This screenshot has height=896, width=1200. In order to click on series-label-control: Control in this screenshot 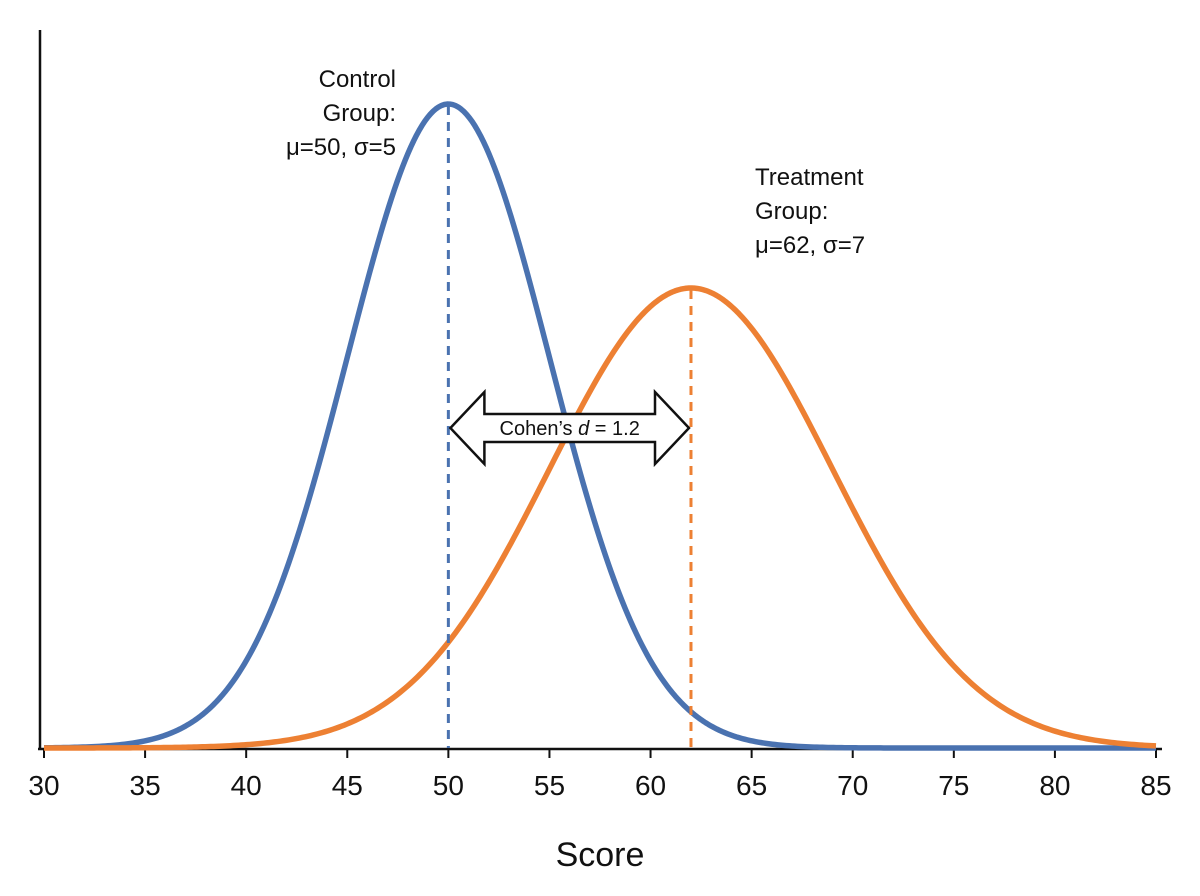, I will do `click(357, 79)`.